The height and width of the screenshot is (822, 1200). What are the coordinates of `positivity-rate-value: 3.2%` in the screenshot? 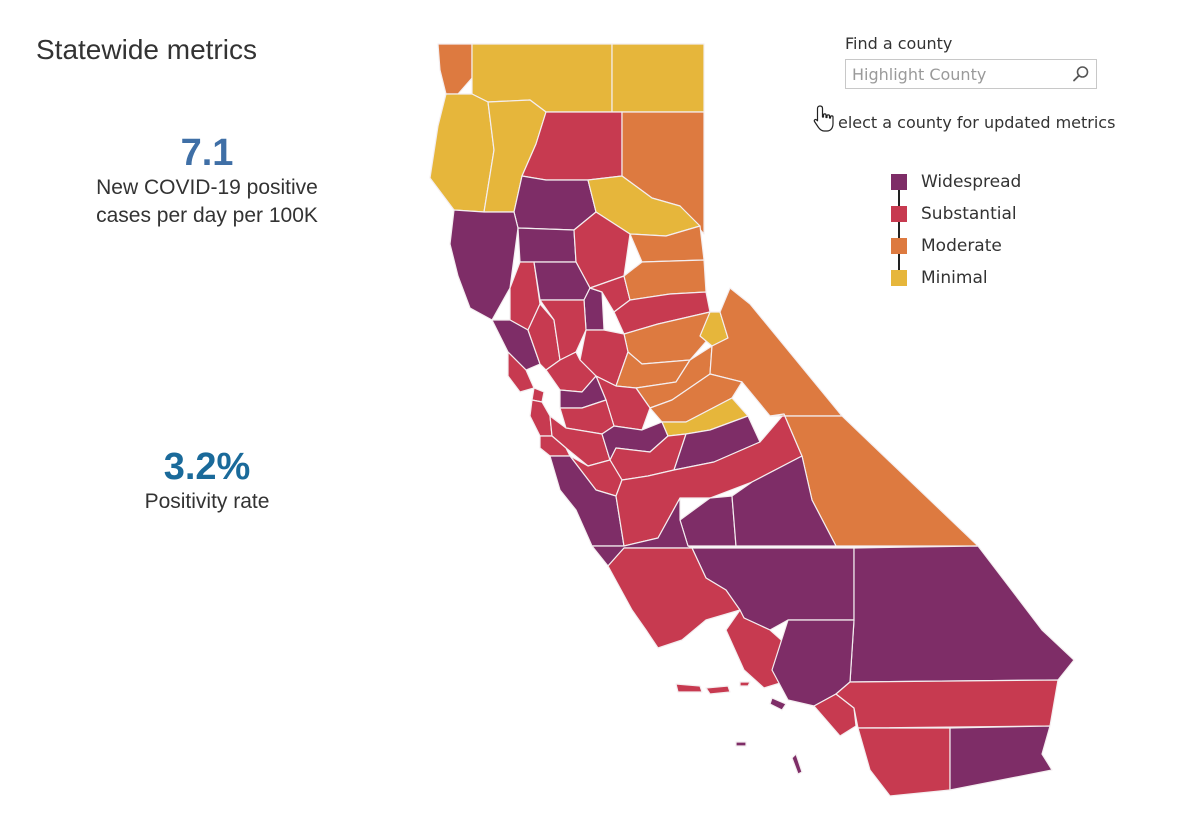 It's located at (207, 467).